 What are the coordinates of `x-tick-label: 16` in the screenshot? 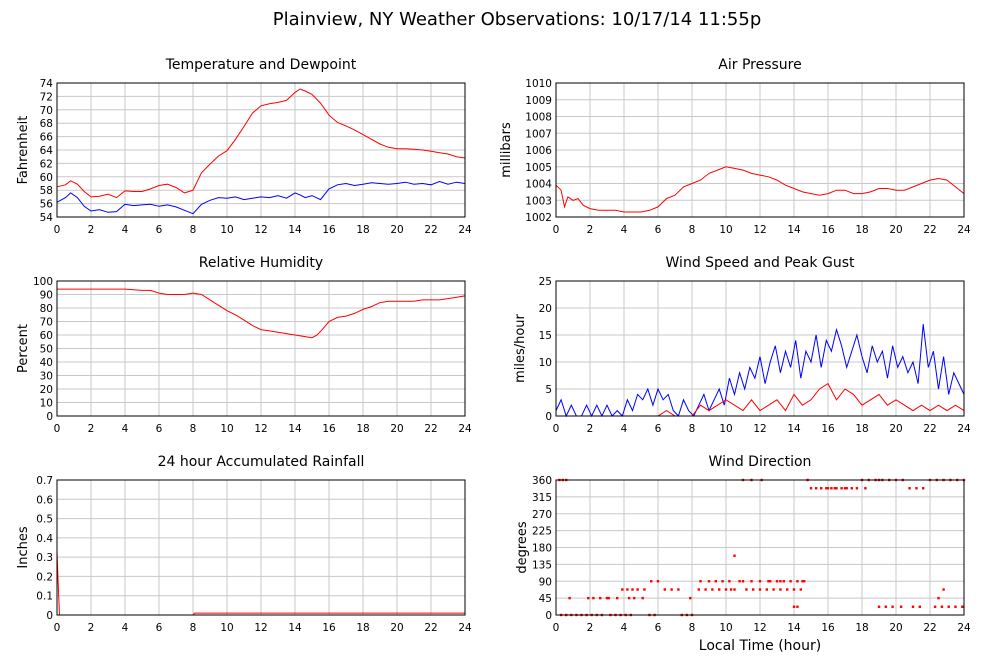 It's located at (828, 230).